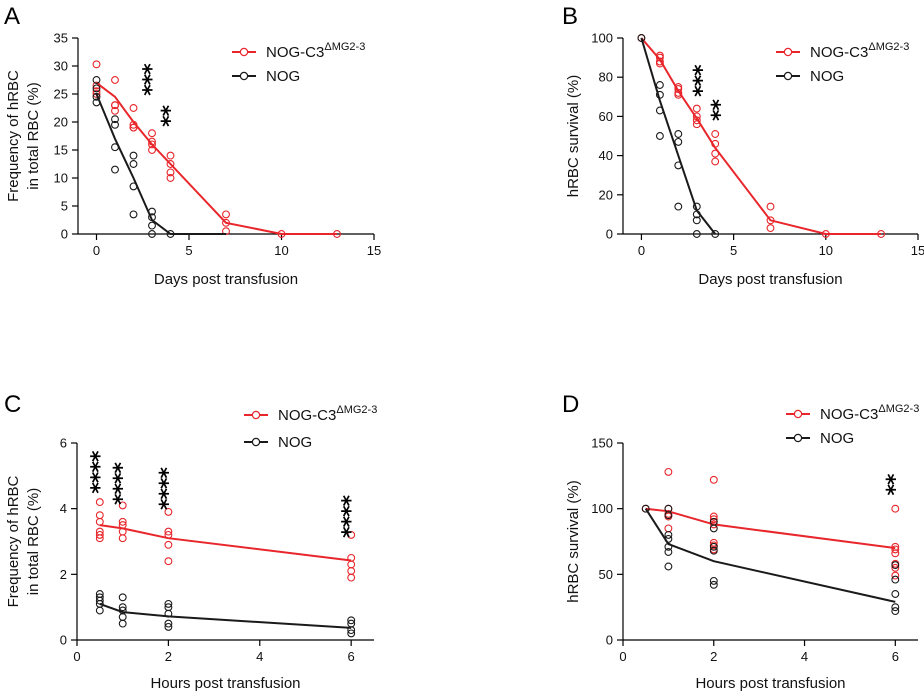 The image size is (924, 692). Describe the element at coordinates (702, 80) in the screenshot. I see `significance-stars: ***` at that location.